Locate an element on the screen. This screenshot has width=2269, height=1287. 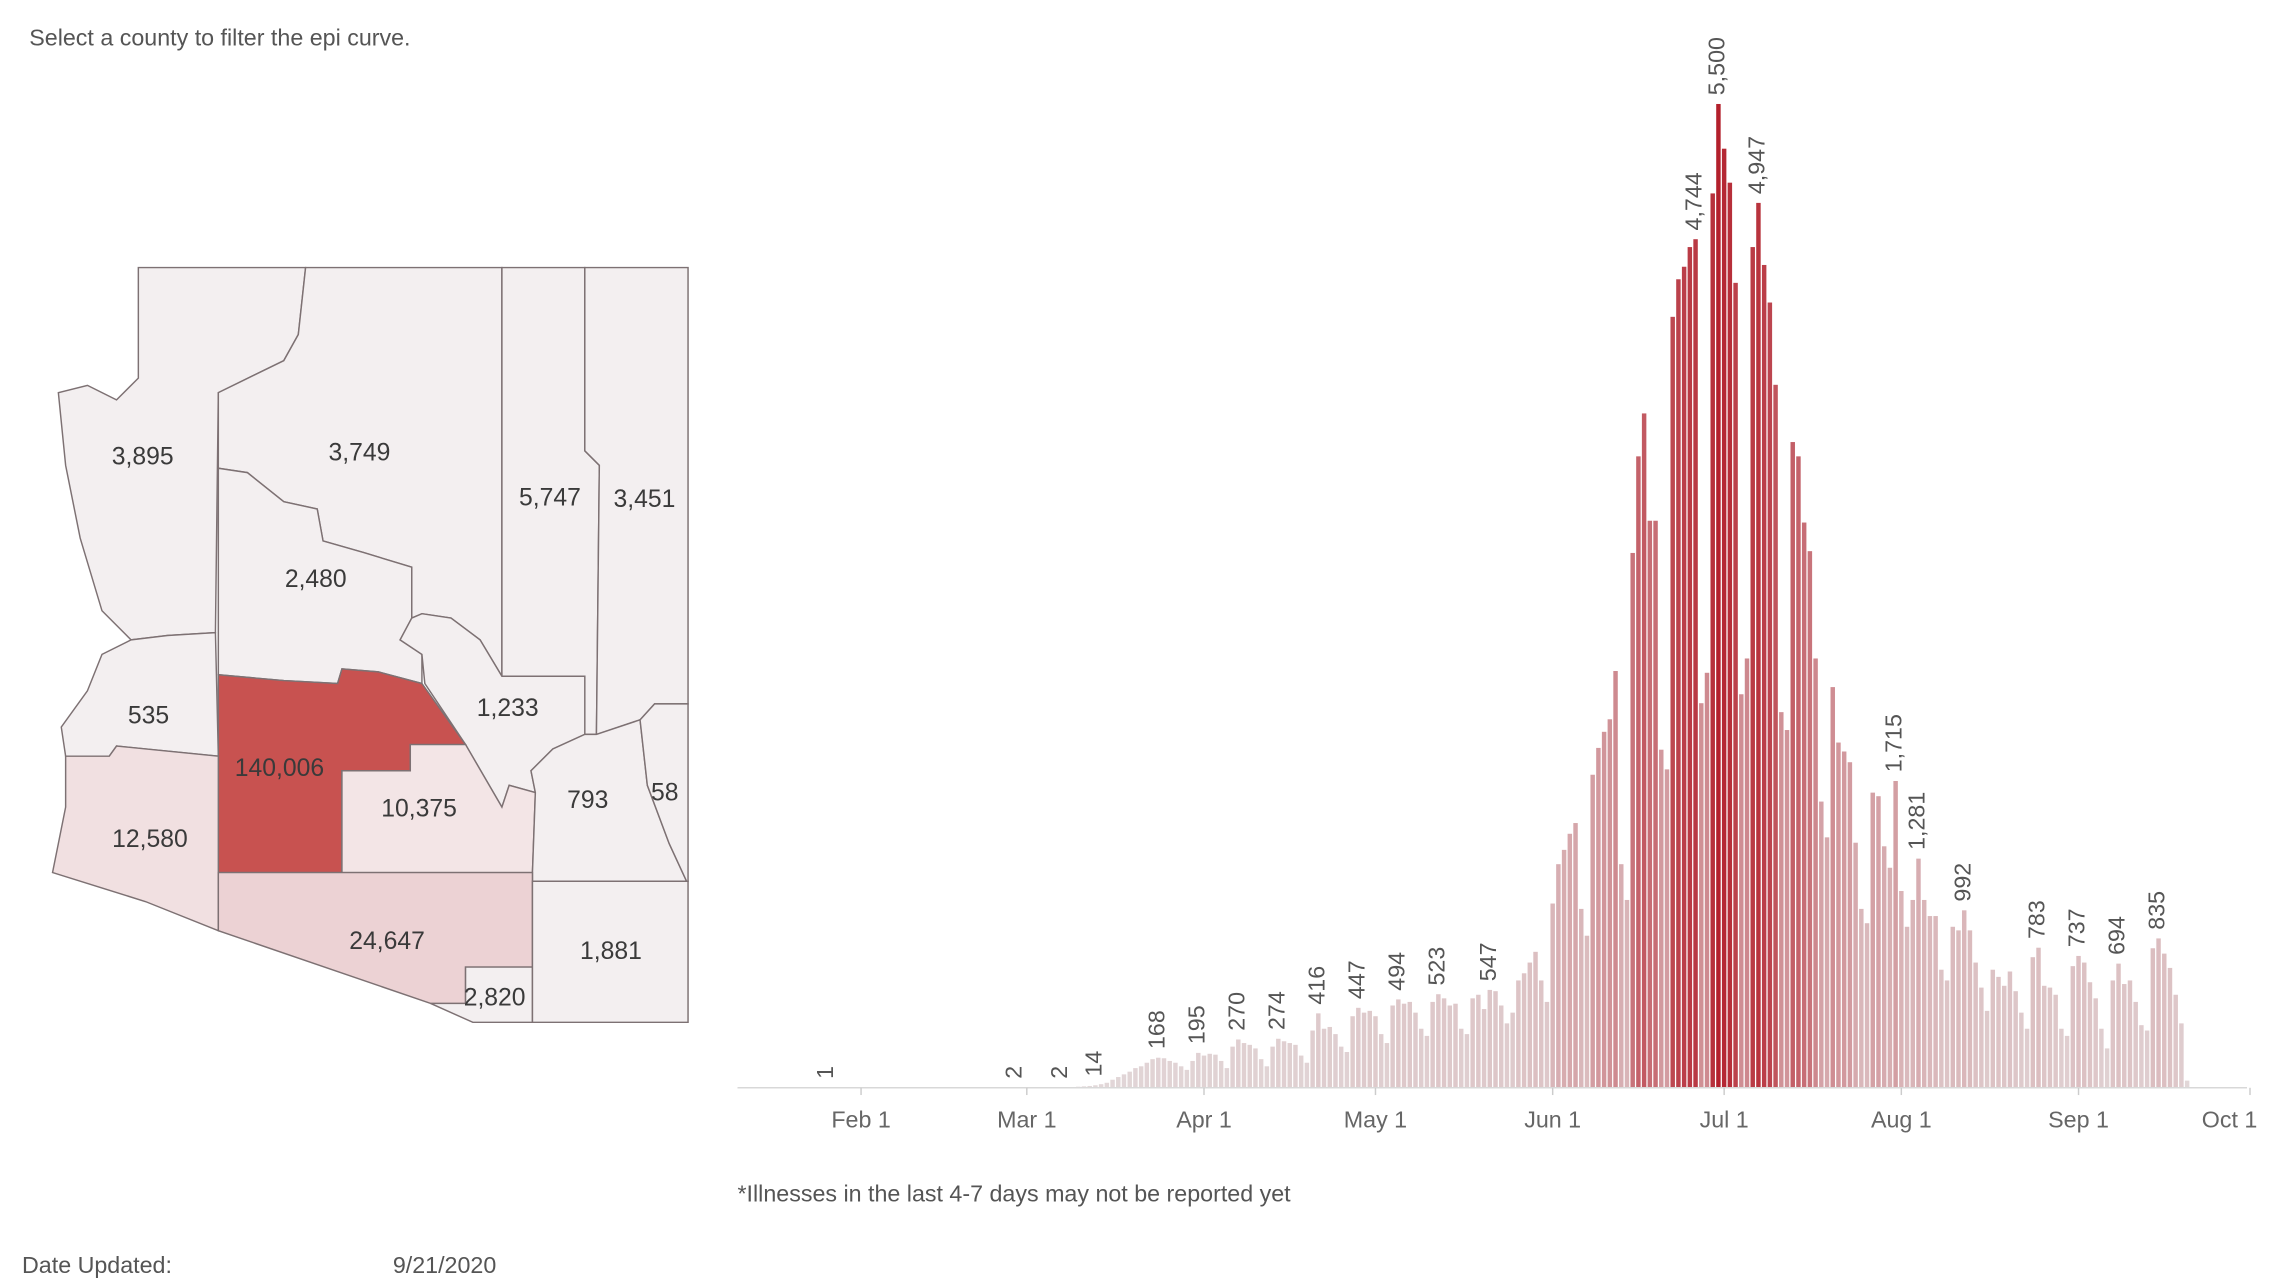
date-updated-value: 9/21/2020 is located at coordinates (445, 1265).